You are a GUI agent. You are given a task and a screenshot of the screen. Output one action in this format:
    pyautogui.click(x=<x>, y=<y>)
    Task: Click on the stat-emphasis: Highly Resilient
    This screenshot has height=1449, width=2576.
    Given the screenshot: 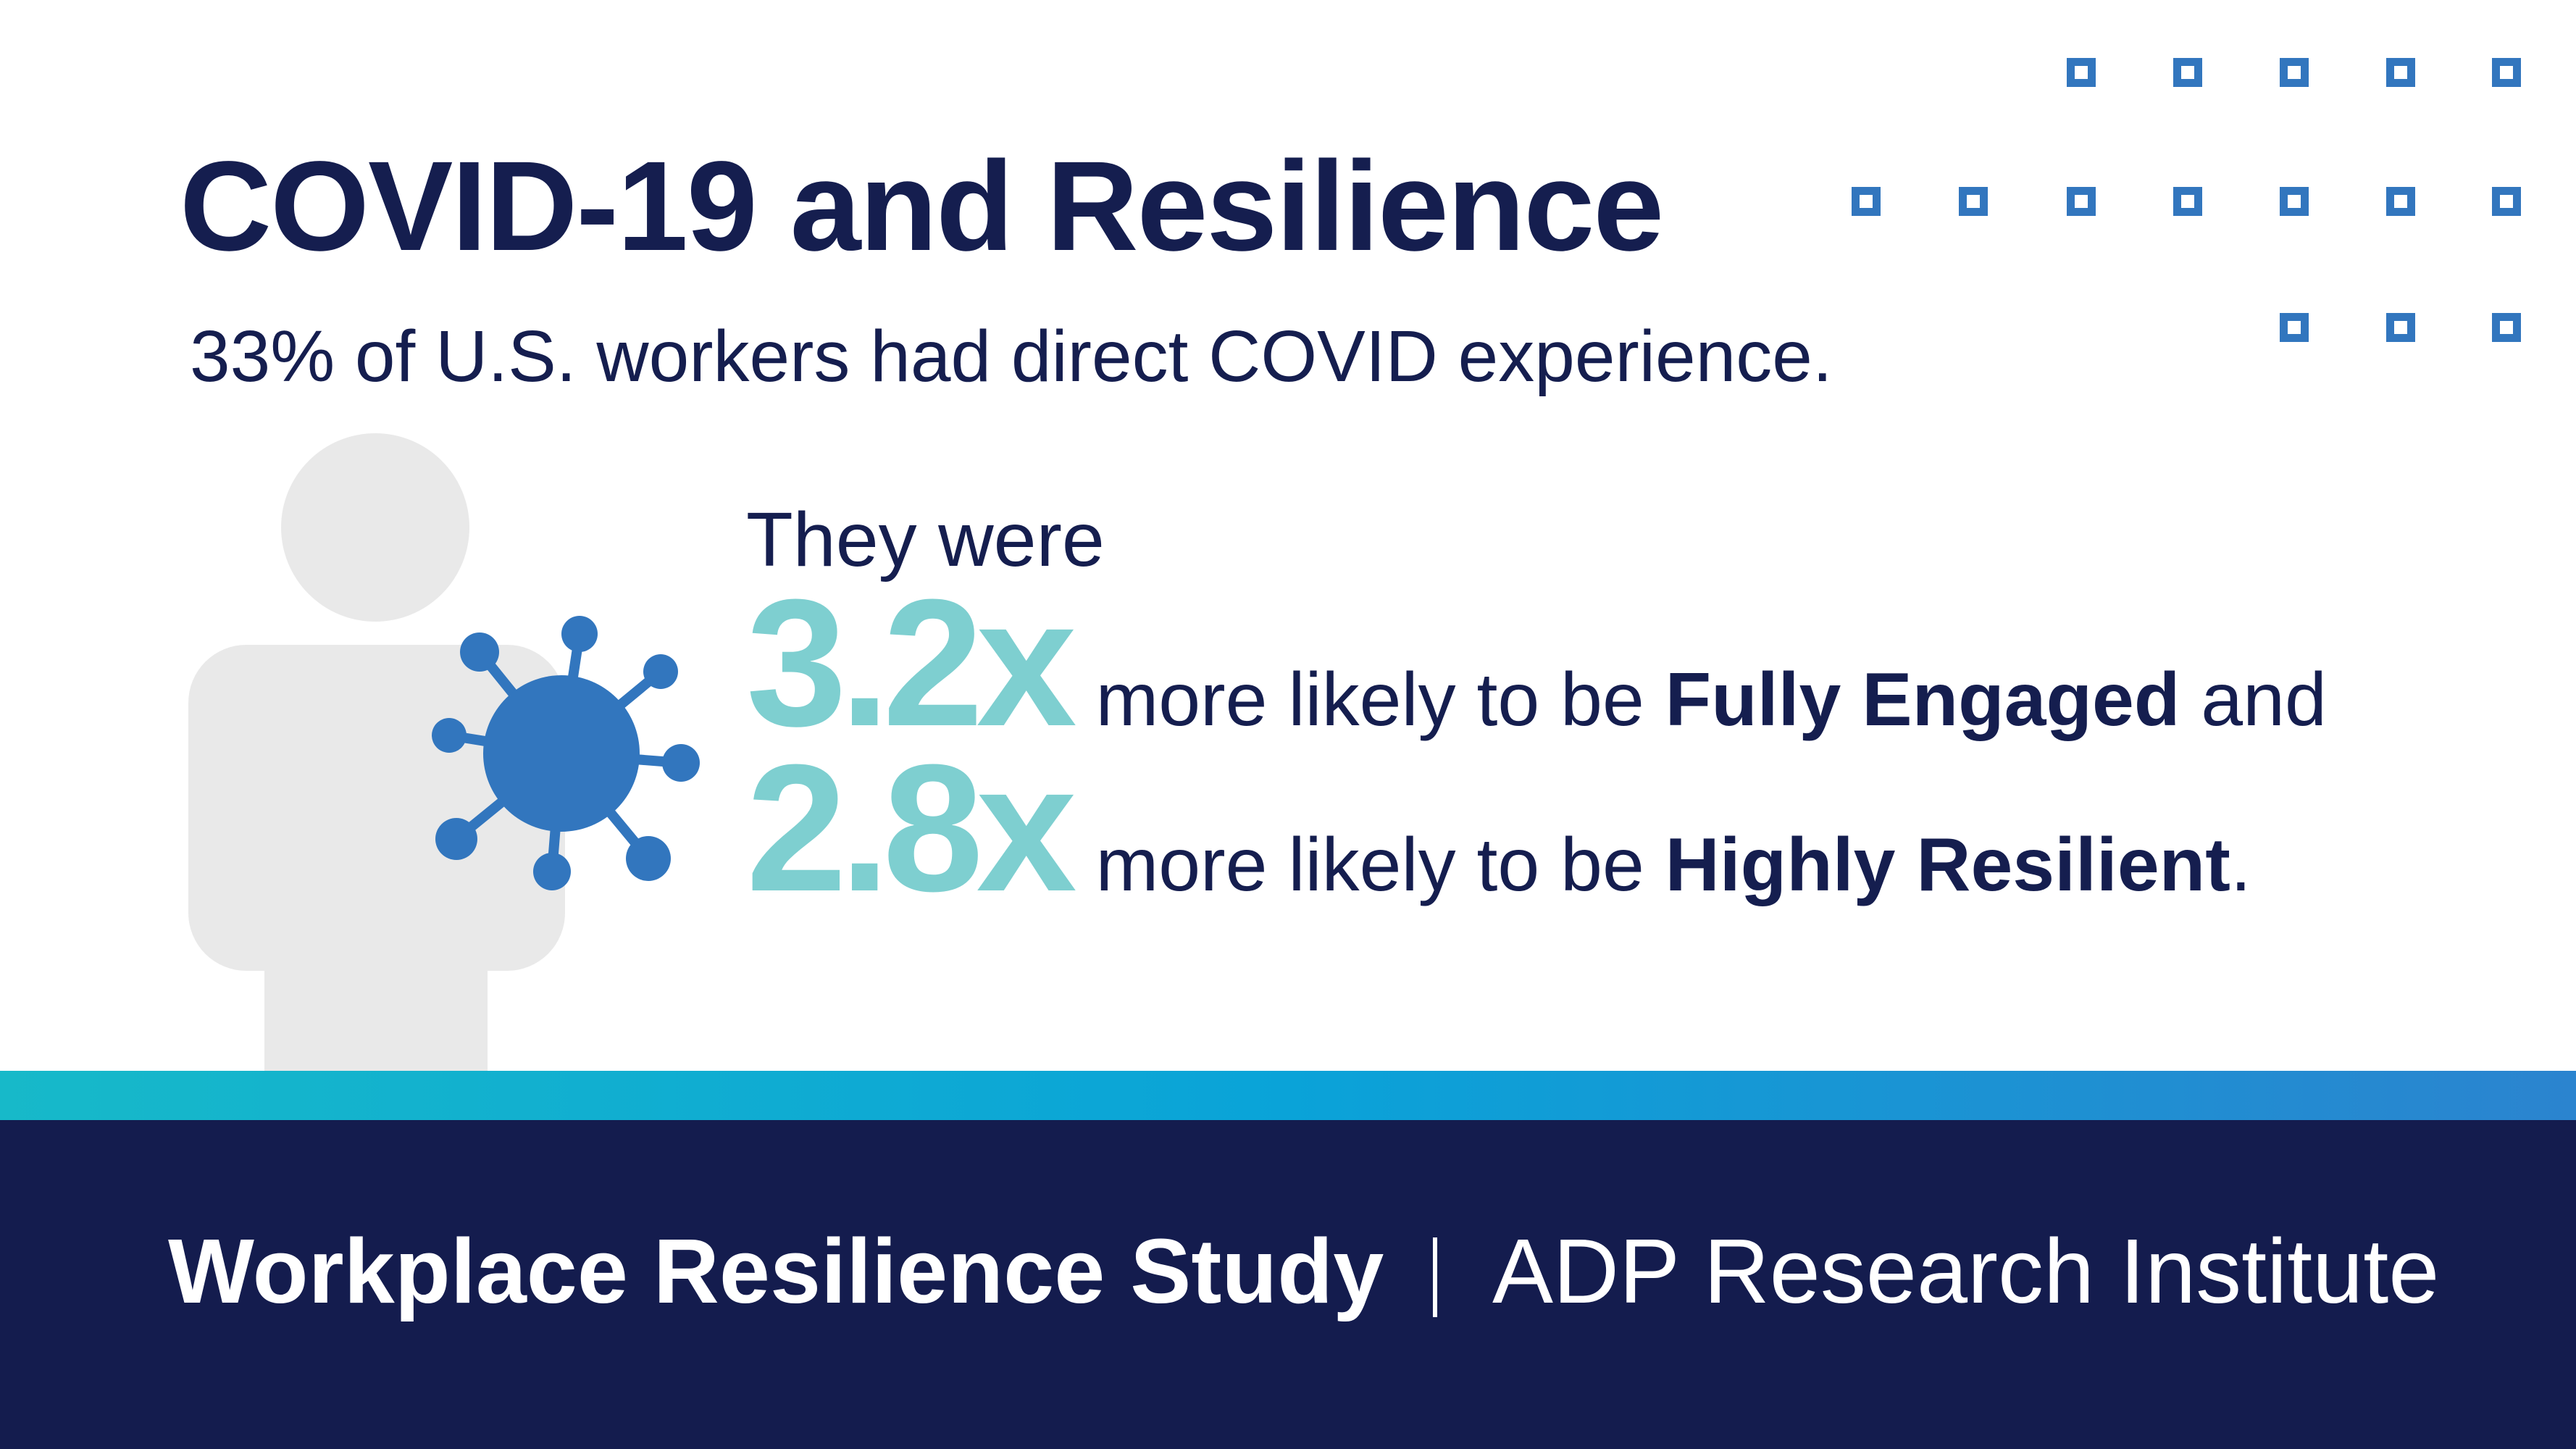 What is the action you would take?
    pyautogui.click(x=1947, y=865)
    